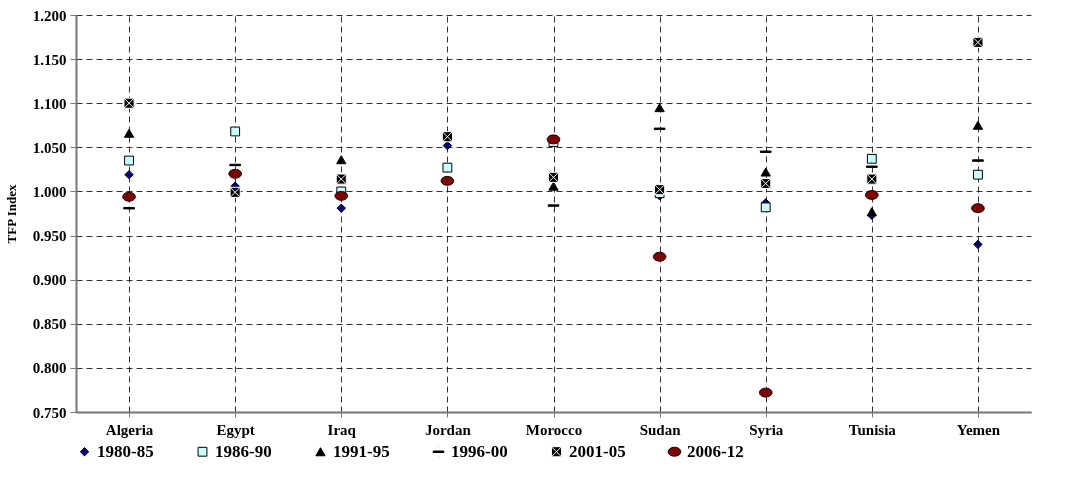  Describe the element at coordinates (361, 451) in the screenshot. I see `legend-label: 1991-95` at that location.